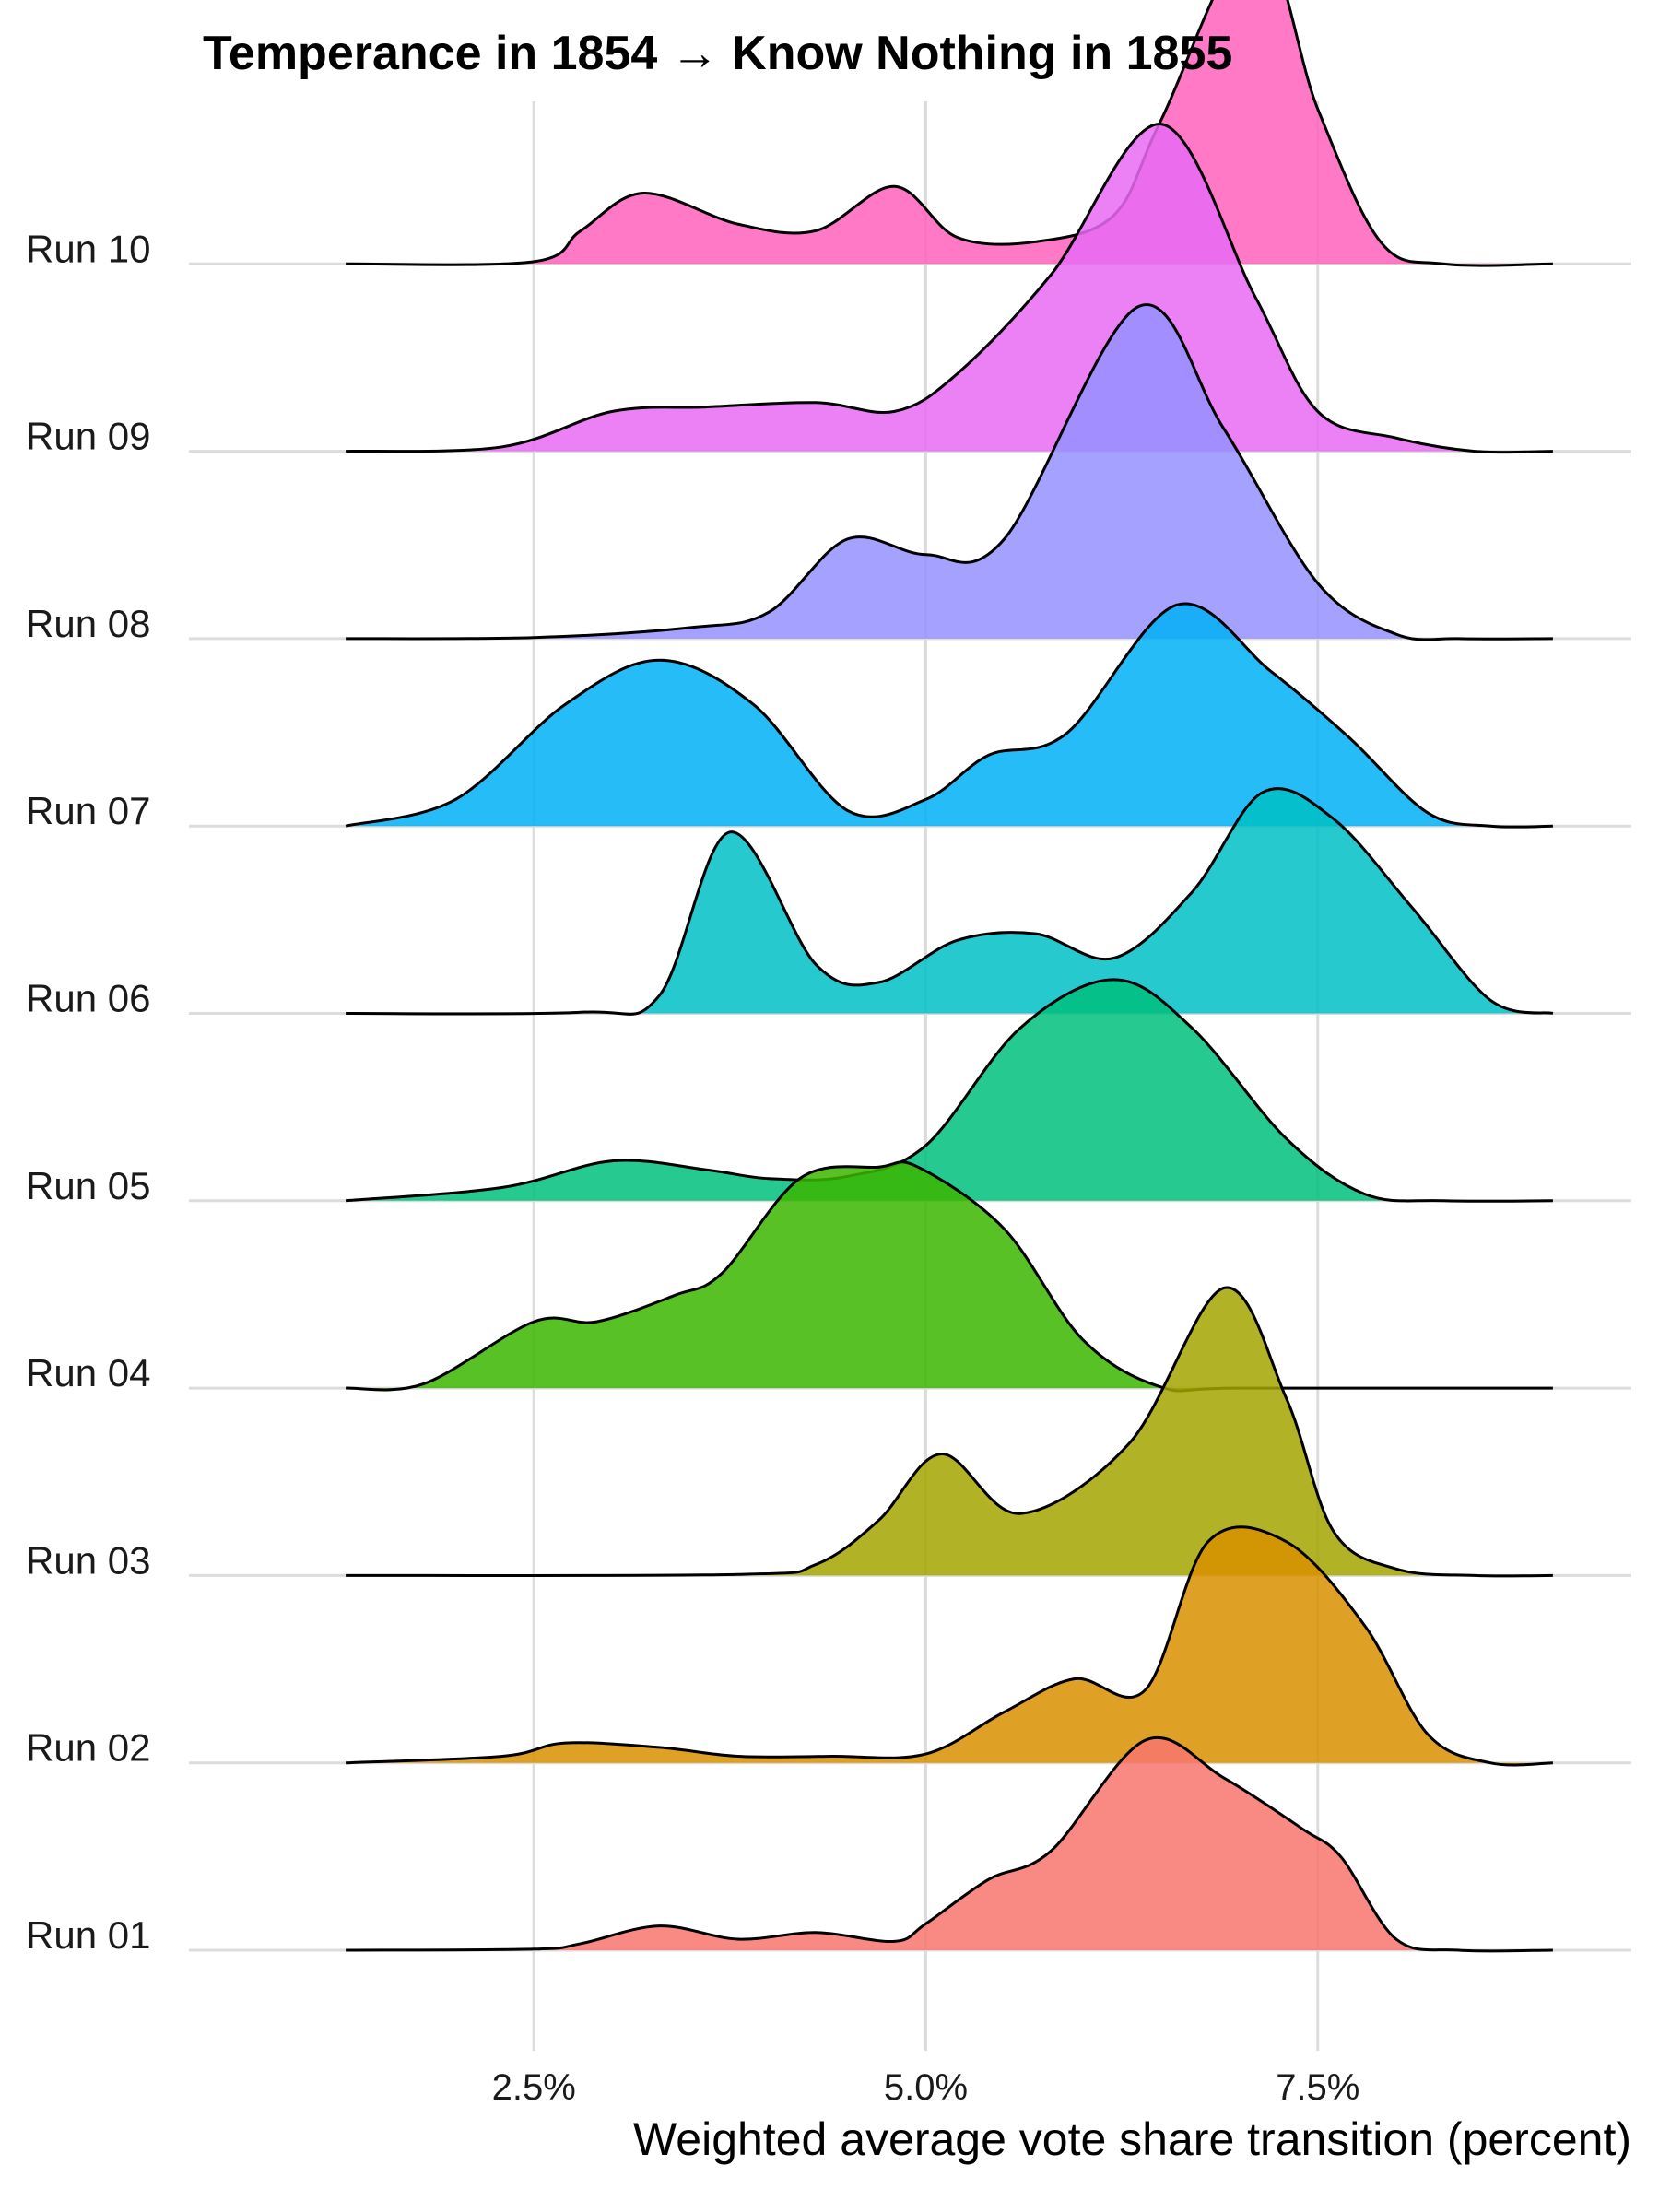 This screenshot has width=1659, height=2212. I want to click on y-axis-label: Run 09, so click(88, 436).